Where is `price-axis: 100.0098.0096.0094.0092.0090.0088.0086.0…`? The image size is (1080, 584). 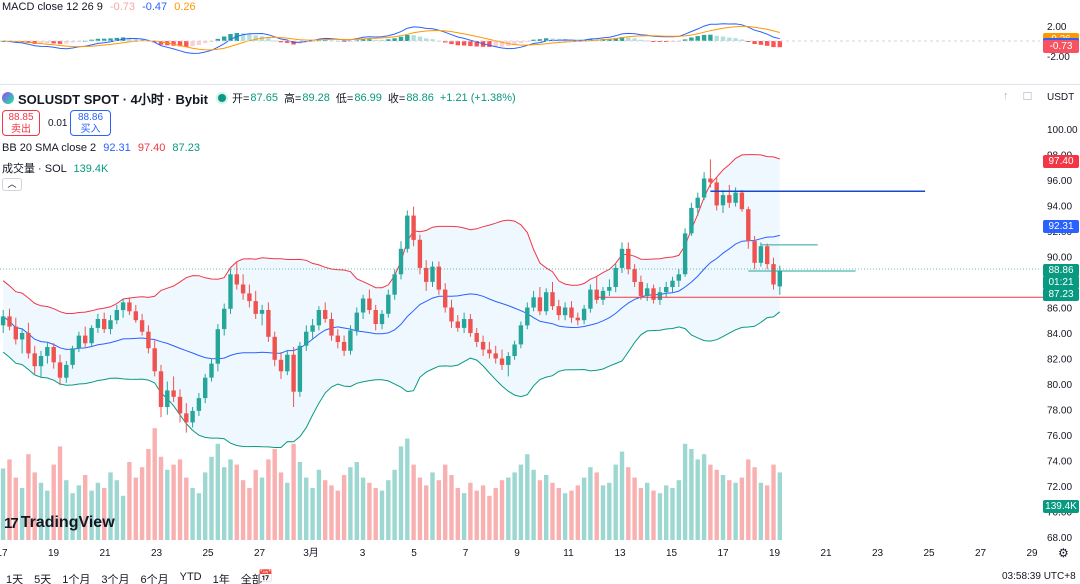
price-axis: 100.0098.0096.0094.0092.0090.0088.0086.0… is located at coordinates (1062, 334).